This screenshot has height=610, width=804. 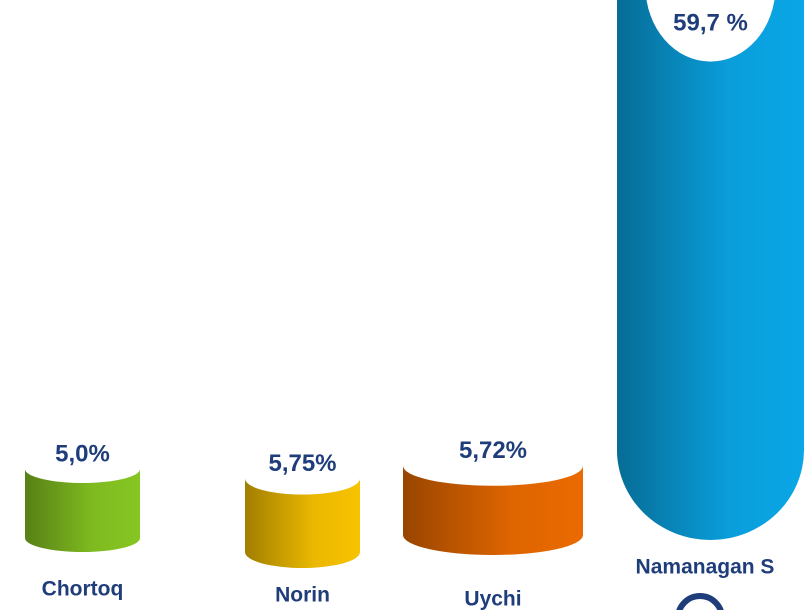 What do you see at coordinates (492, 599) in the screenshot?
I see `category-label: Uychi` at bounding box center [492, 599].